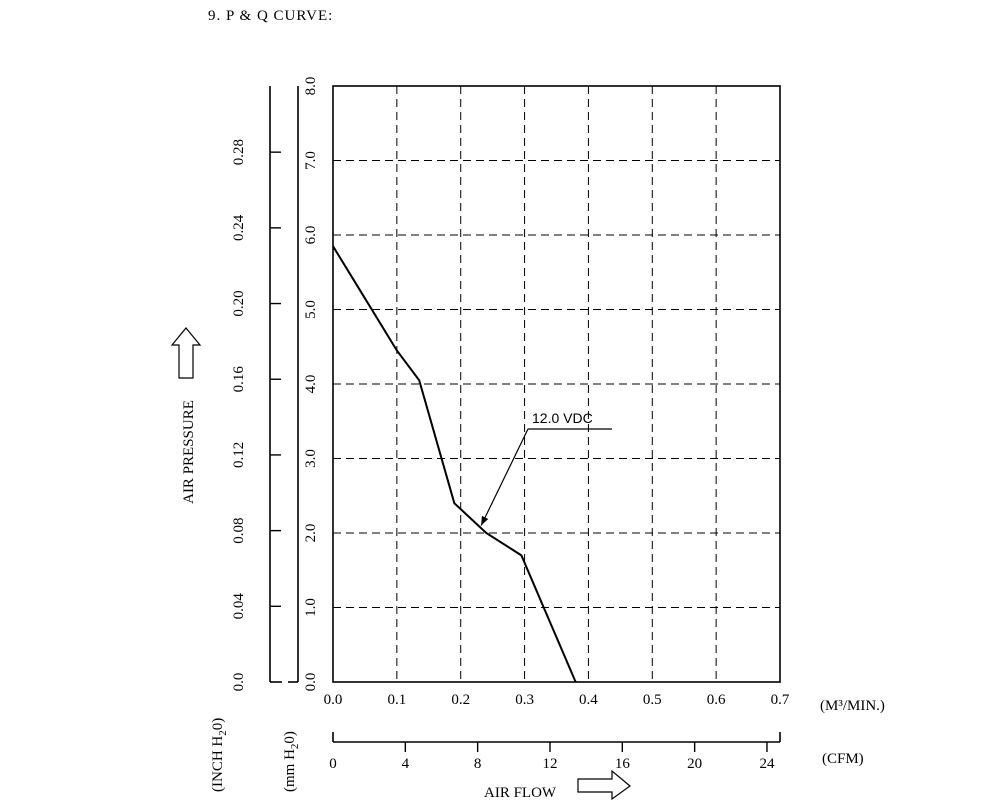 This screenshot has width=1000, height=805. Describe the element at coordinates (239, 379) in the screenshot. I see `inch-tick-label-4: 0.16` at that location.